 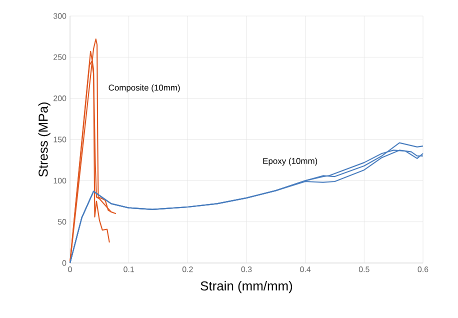 I want to click on y-axis-title: Stress (MPa), so click(x=44, y=139).